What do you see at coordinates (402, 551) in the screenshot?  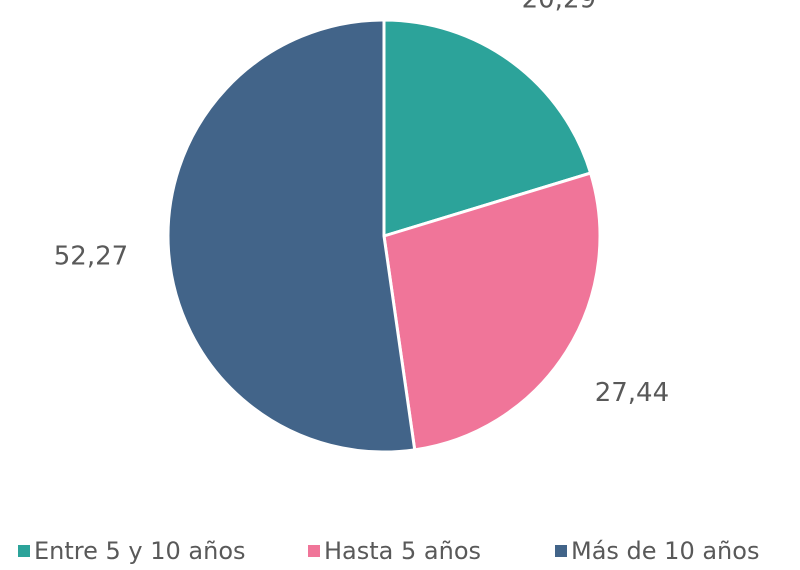 I see `legend-label: Hasta 5 años` at bounding box center [402, 551].